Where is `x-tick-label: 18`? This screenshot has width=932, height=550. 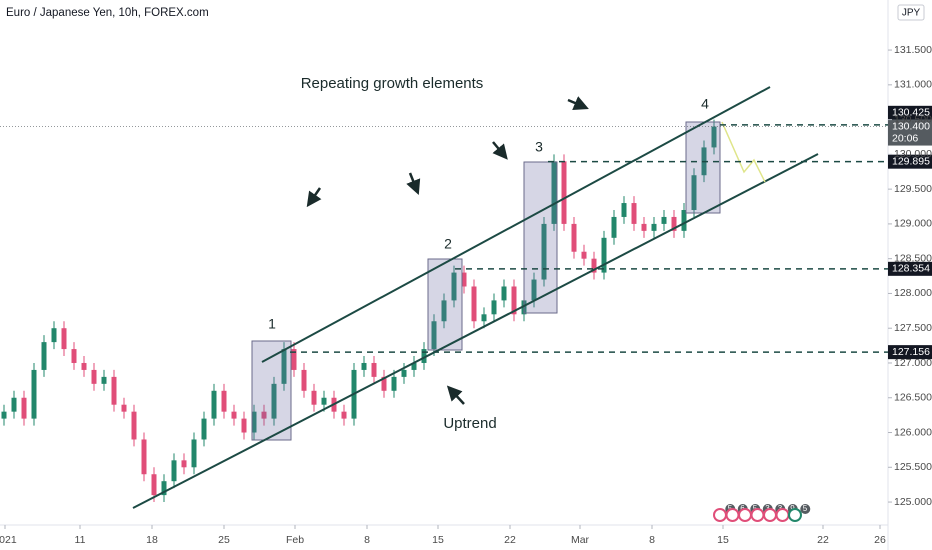 x-tick-label: 18 is located at coordinates (152, 540).